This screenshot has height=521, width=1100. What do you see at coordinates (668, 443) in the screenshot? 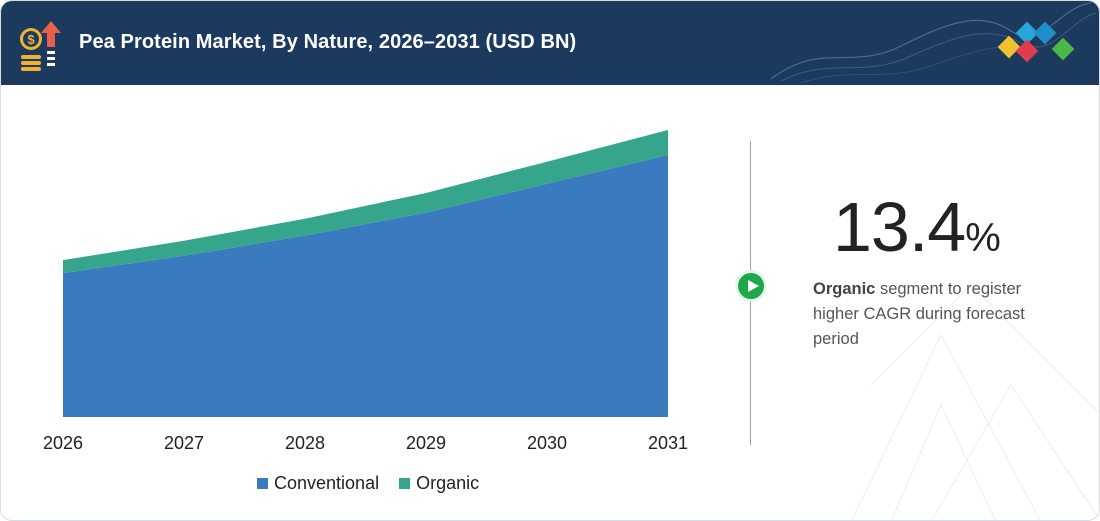
I see `x-tick-label: 2031` at bounding box center [668, 443].